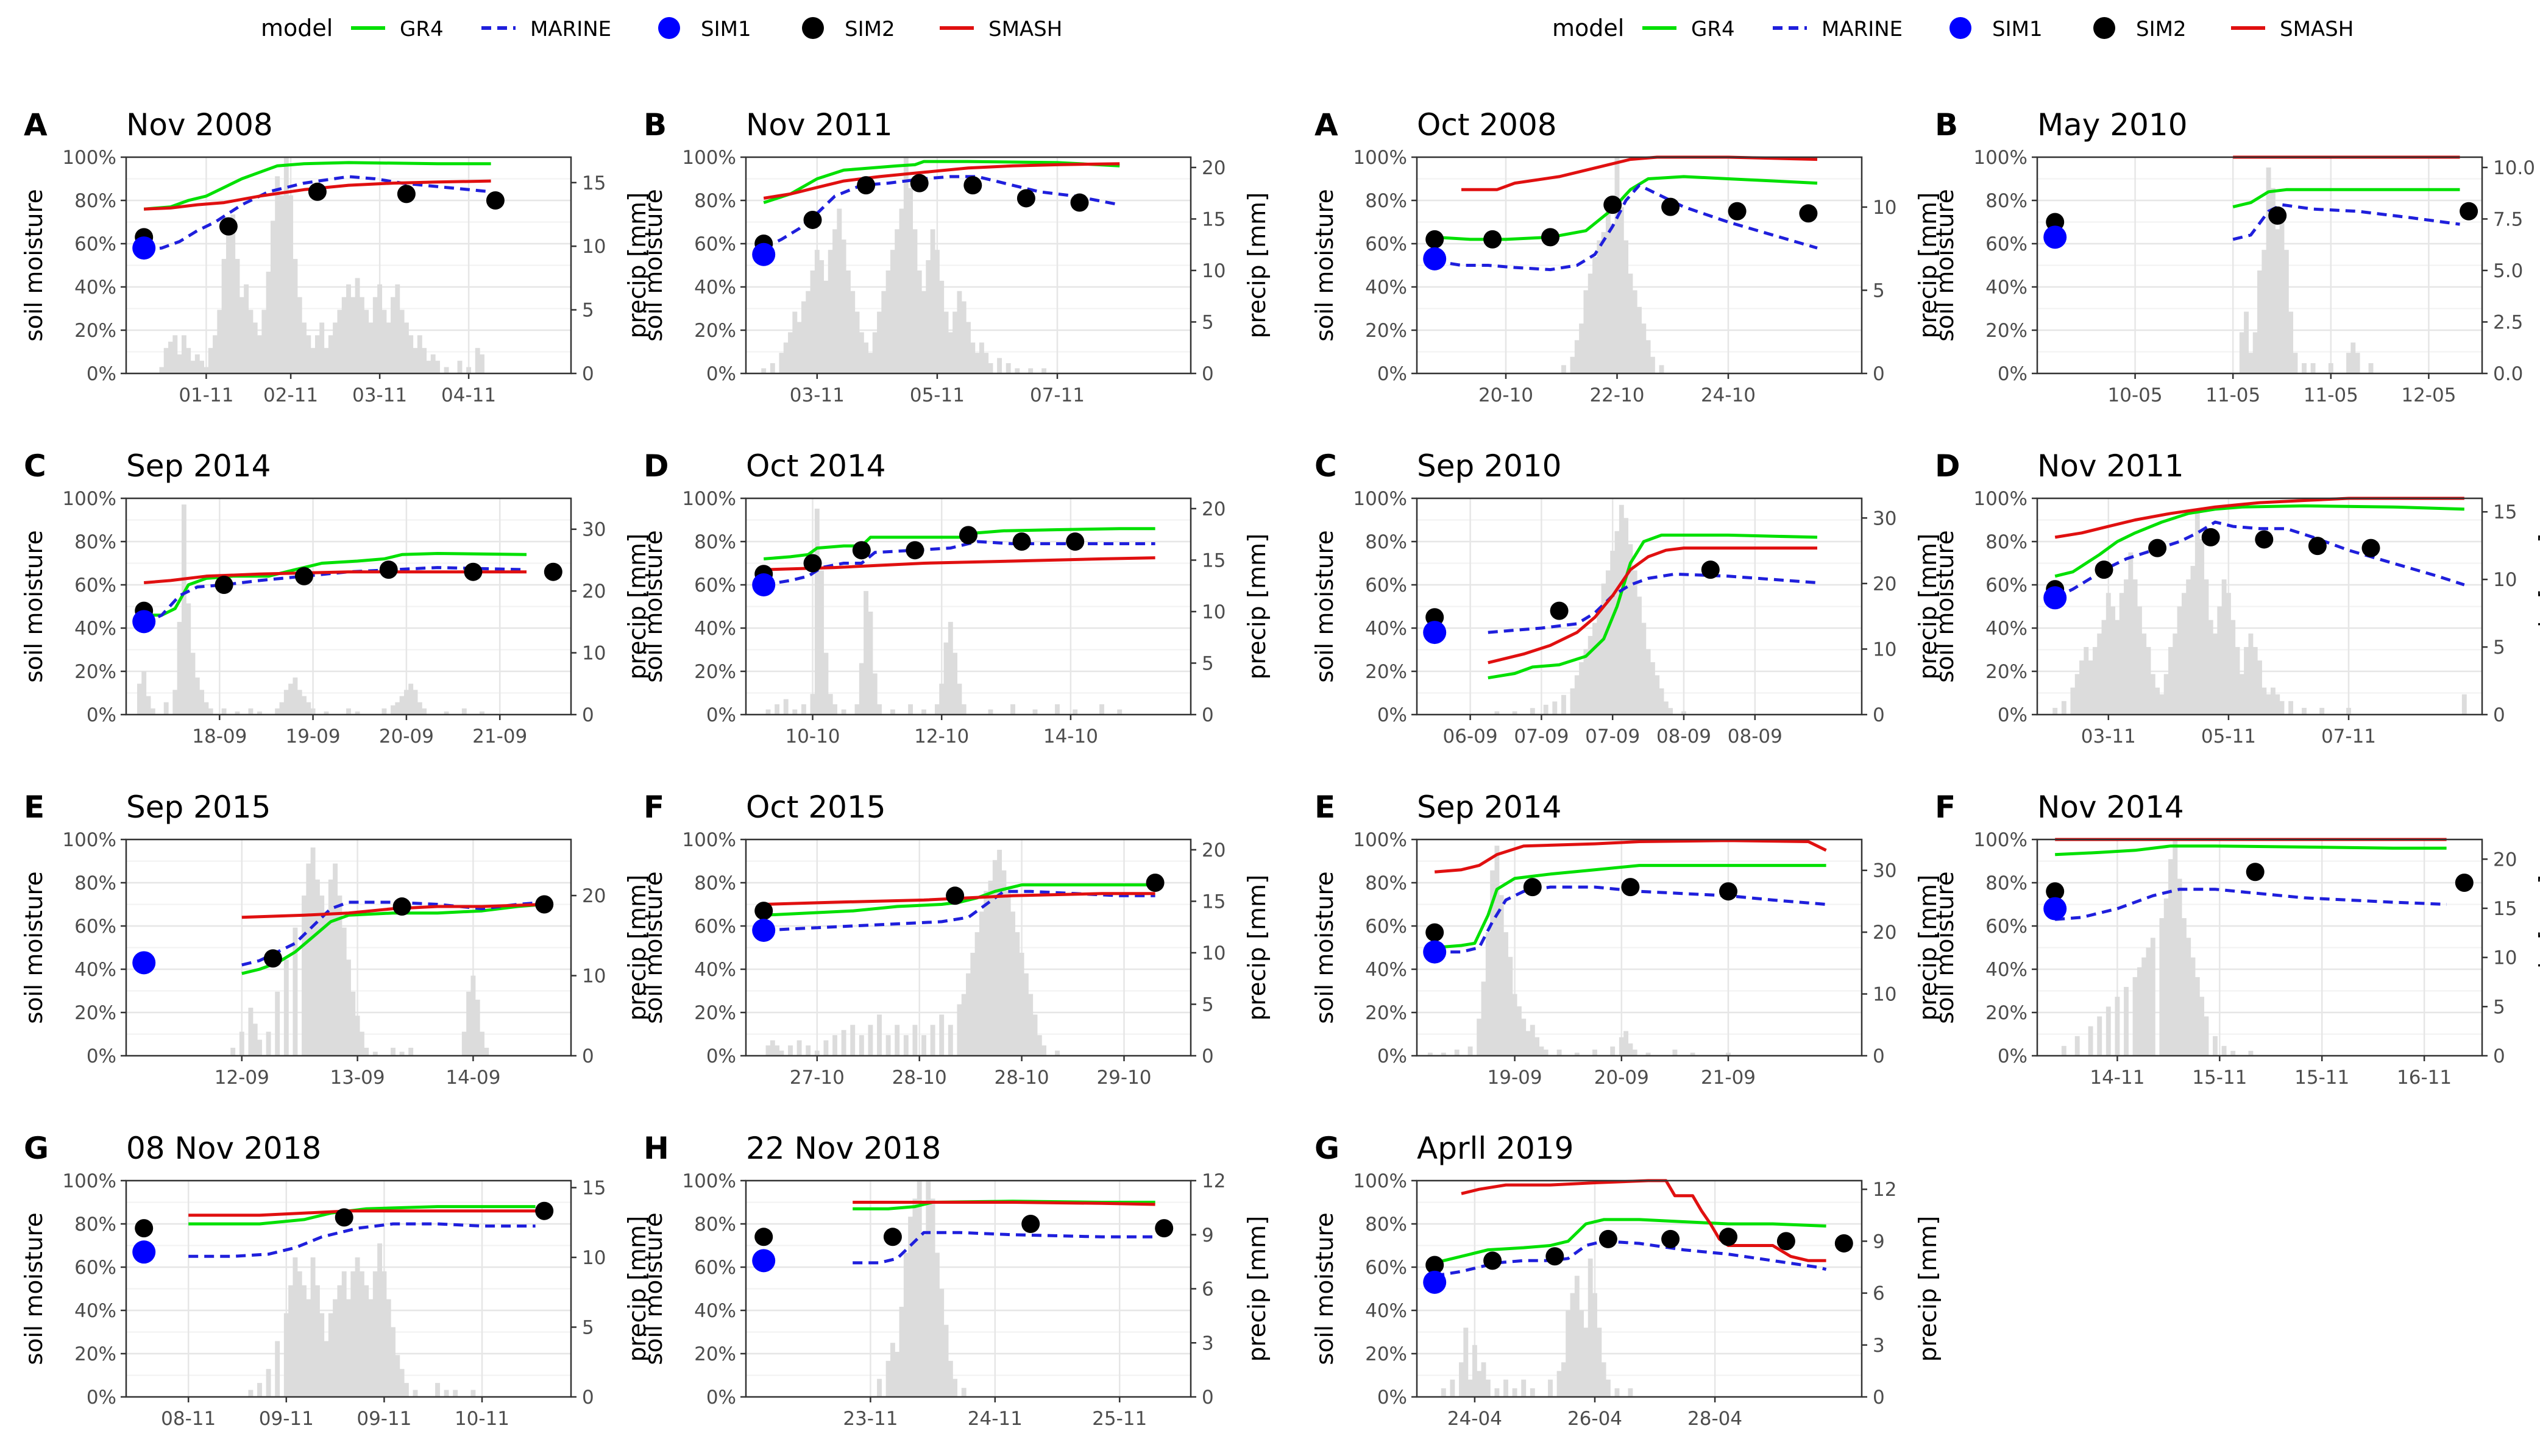 Image resolution: width=2540 pixels, height=1456 pixels. Describe the element at coordinates (942, 736) in the screenshot. I see `x-tick-label: 12-10` at that location.